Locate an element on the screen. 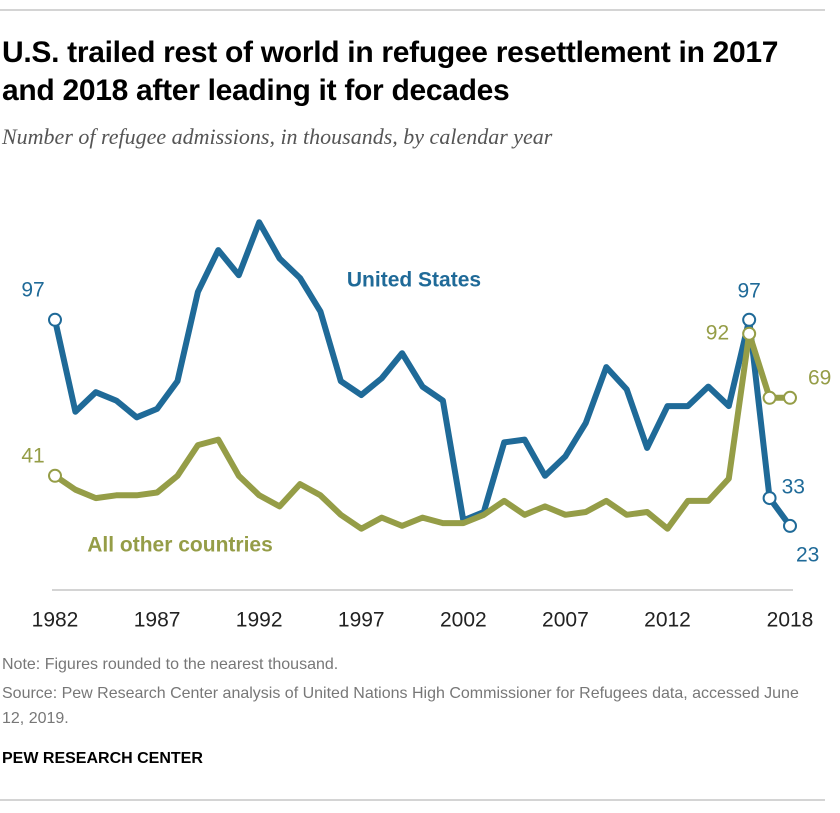  data-label: 69 is located at coordinates (819, 377).